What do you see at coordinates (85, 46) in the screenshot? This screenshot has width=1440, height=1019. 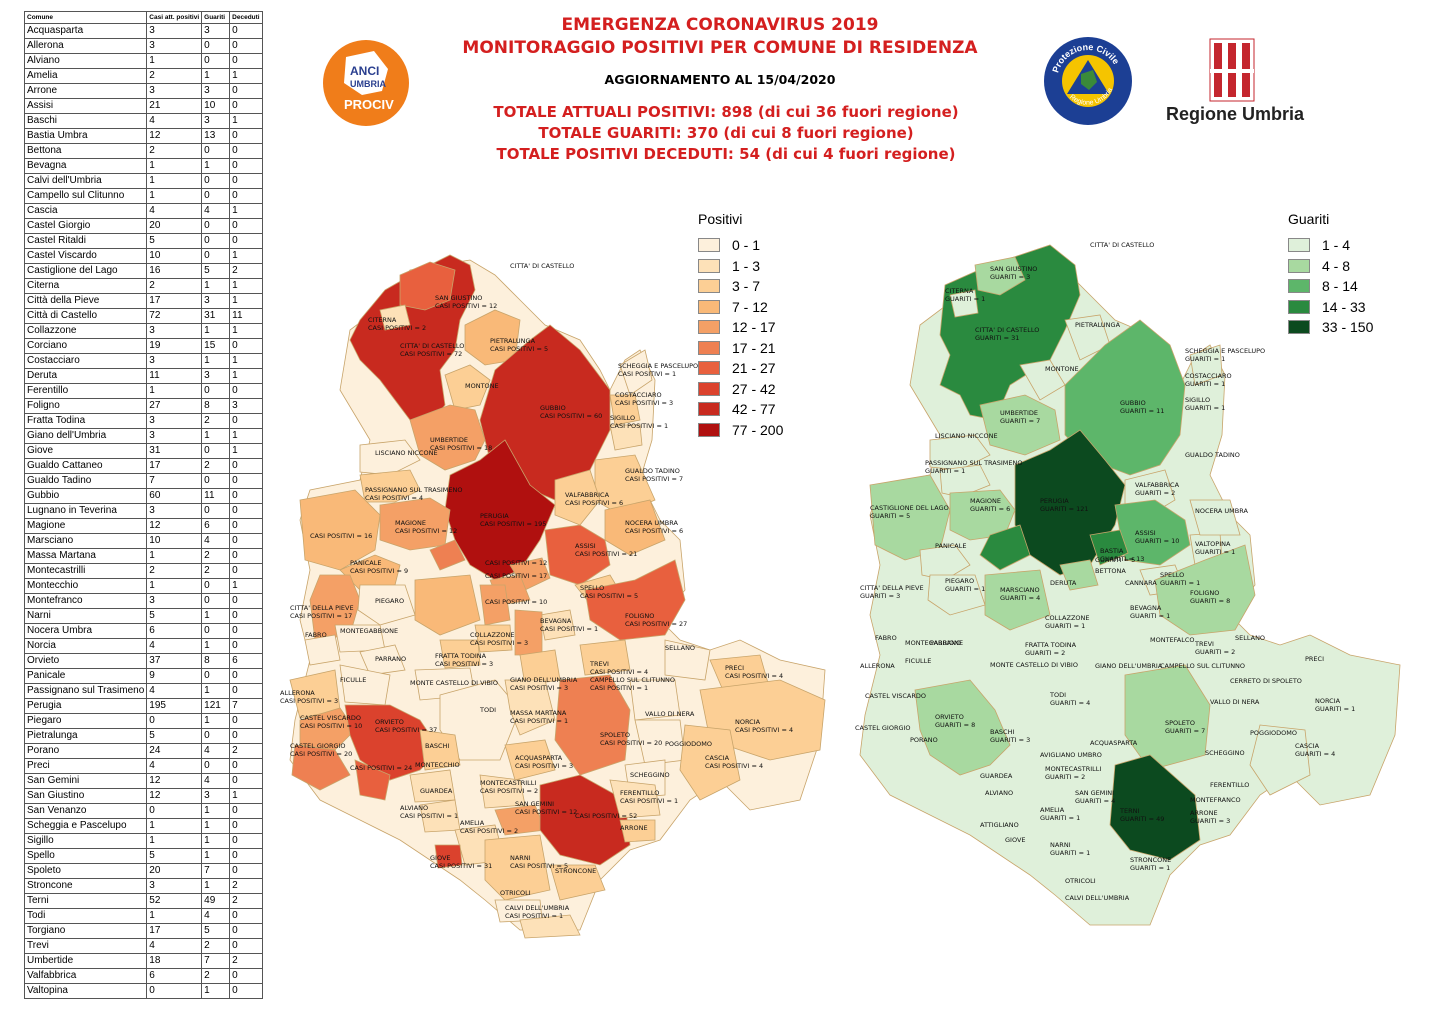 I see `cell-comune: Allerona` at bounding box center [85, 46].